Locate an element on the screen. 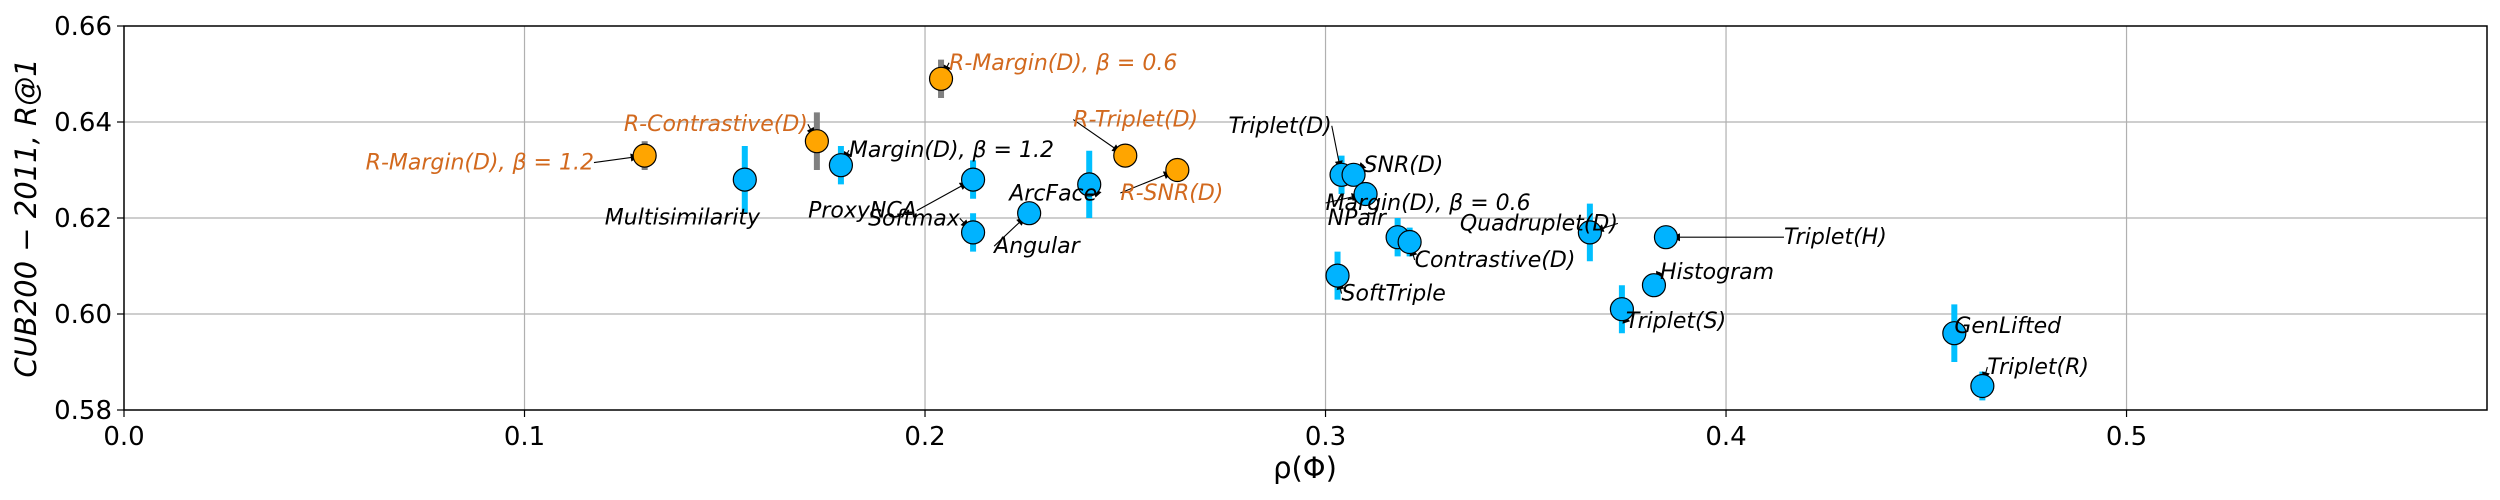  point-label: Histogram is located at coordinates (1717, 272).